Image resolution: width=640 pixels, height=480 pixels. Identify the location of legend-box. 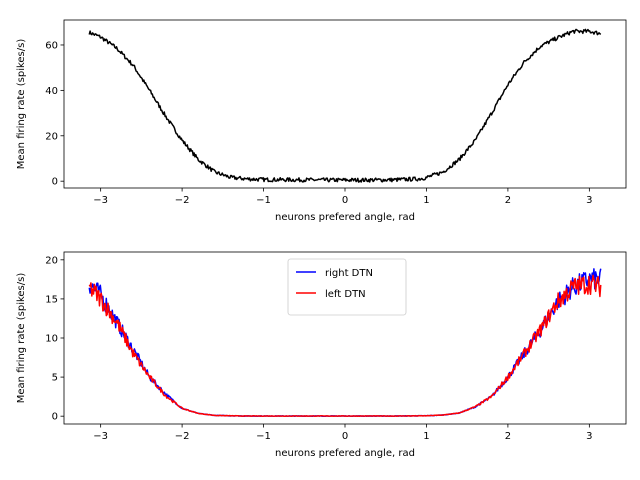
(347, 287).